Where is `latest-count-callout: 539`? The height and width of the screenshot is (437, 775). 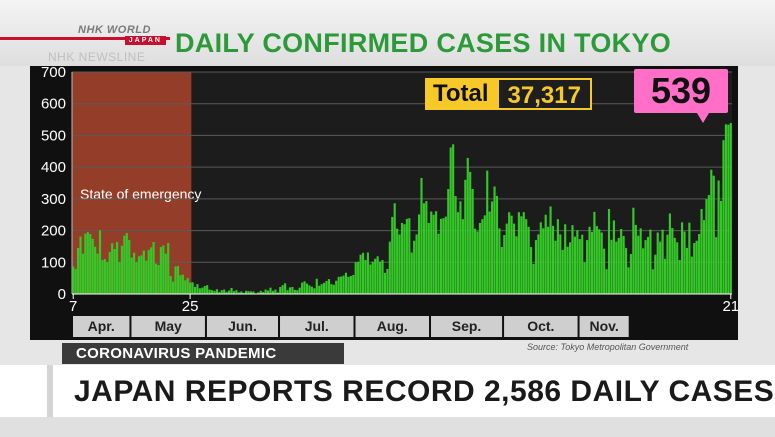 latest-count-callout: 539 is located at coordinates (681, 91).